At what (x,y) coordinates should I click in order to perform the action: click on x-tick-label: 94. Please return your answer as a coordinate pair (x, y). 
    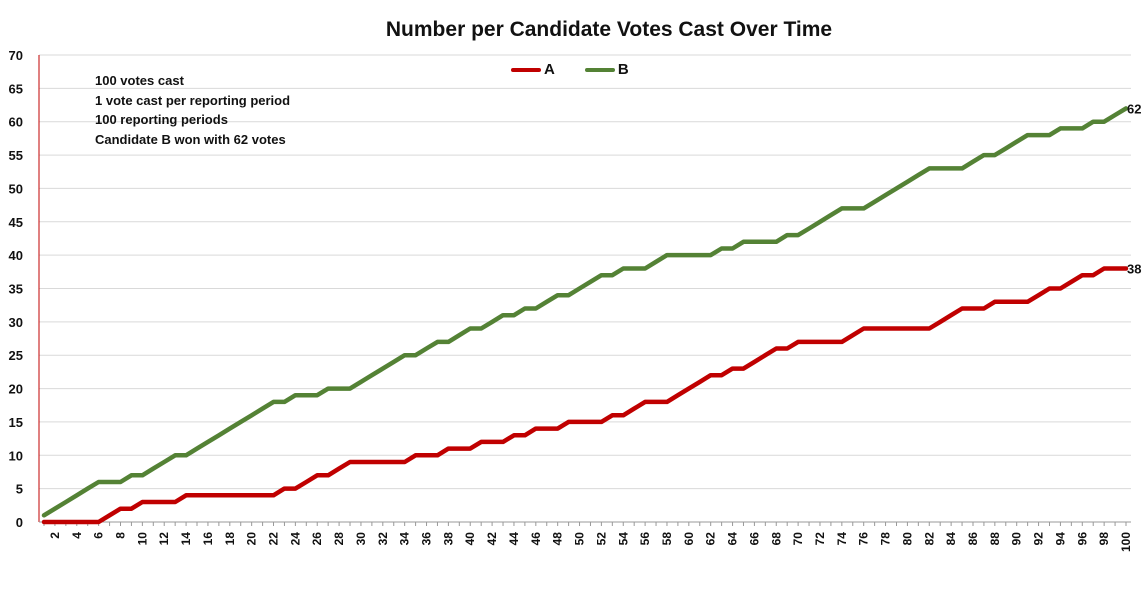
    Looking at the image, I should click on (1060, 539).